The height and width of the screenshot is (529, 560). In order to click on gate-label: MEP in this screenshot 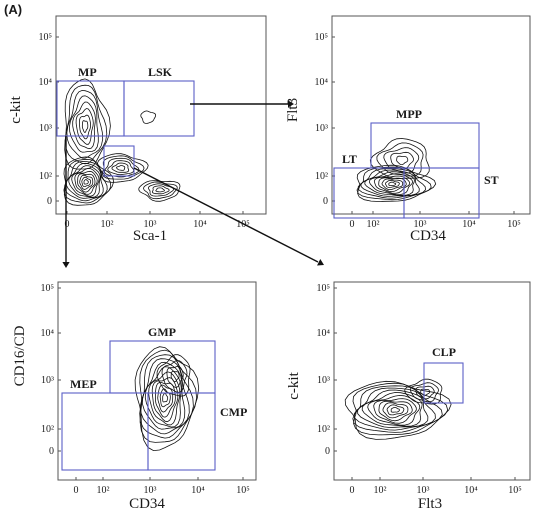, I will do `click(83, 384)`.